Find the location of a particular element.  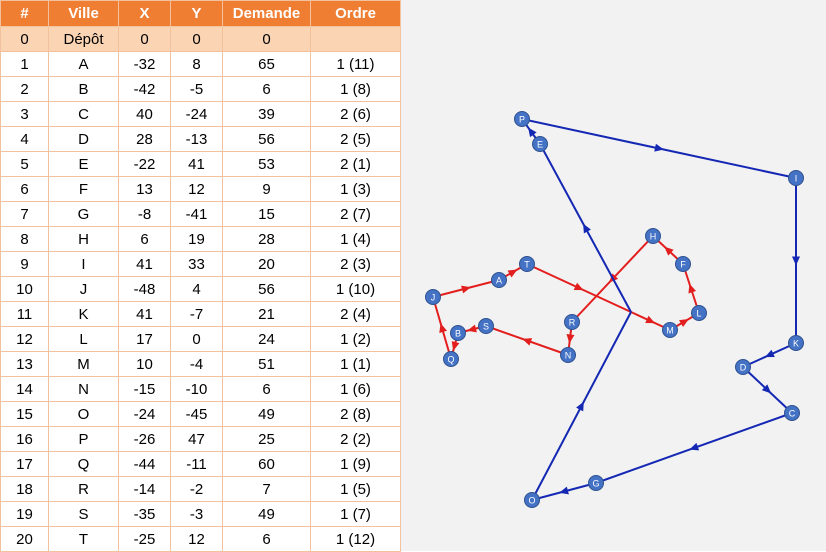

city-node: L is located at coordinates (699, 313).